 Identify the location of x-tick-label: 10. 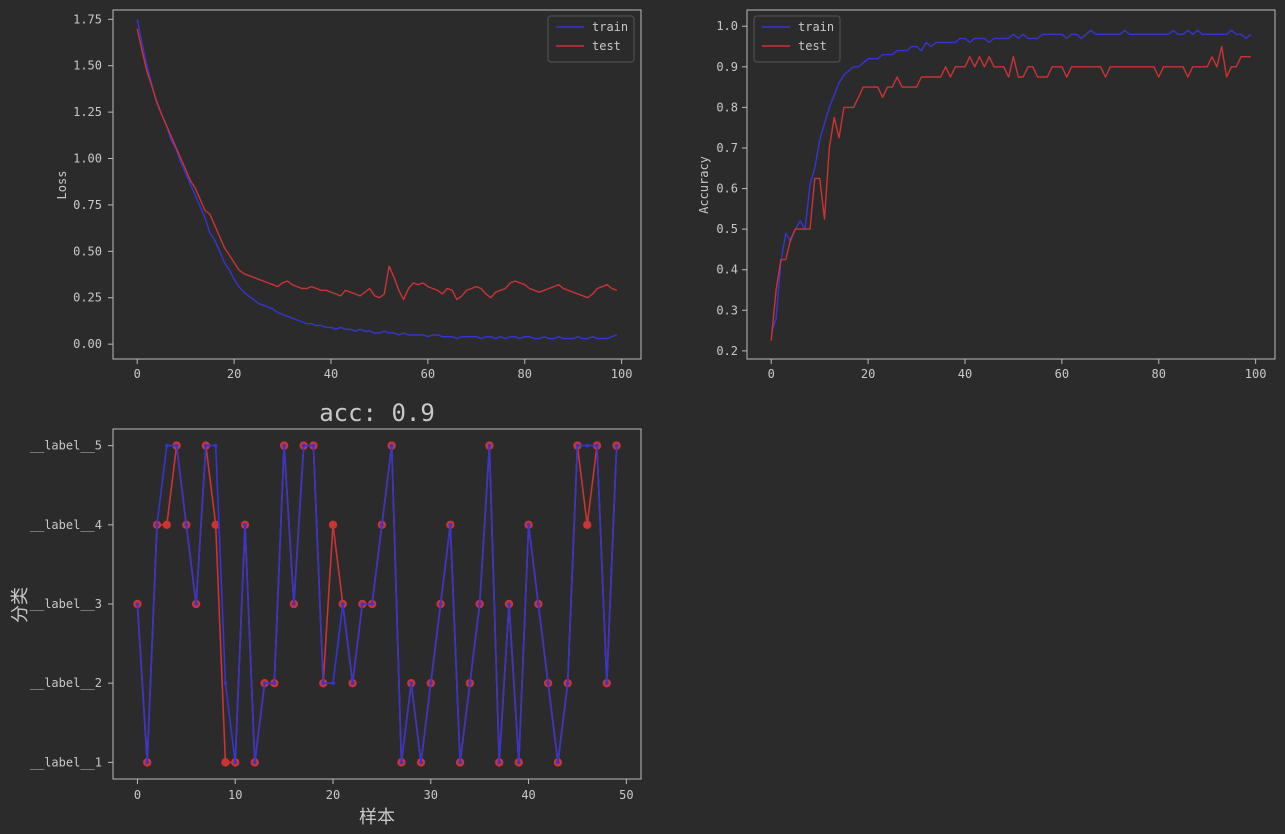
(235, 795).